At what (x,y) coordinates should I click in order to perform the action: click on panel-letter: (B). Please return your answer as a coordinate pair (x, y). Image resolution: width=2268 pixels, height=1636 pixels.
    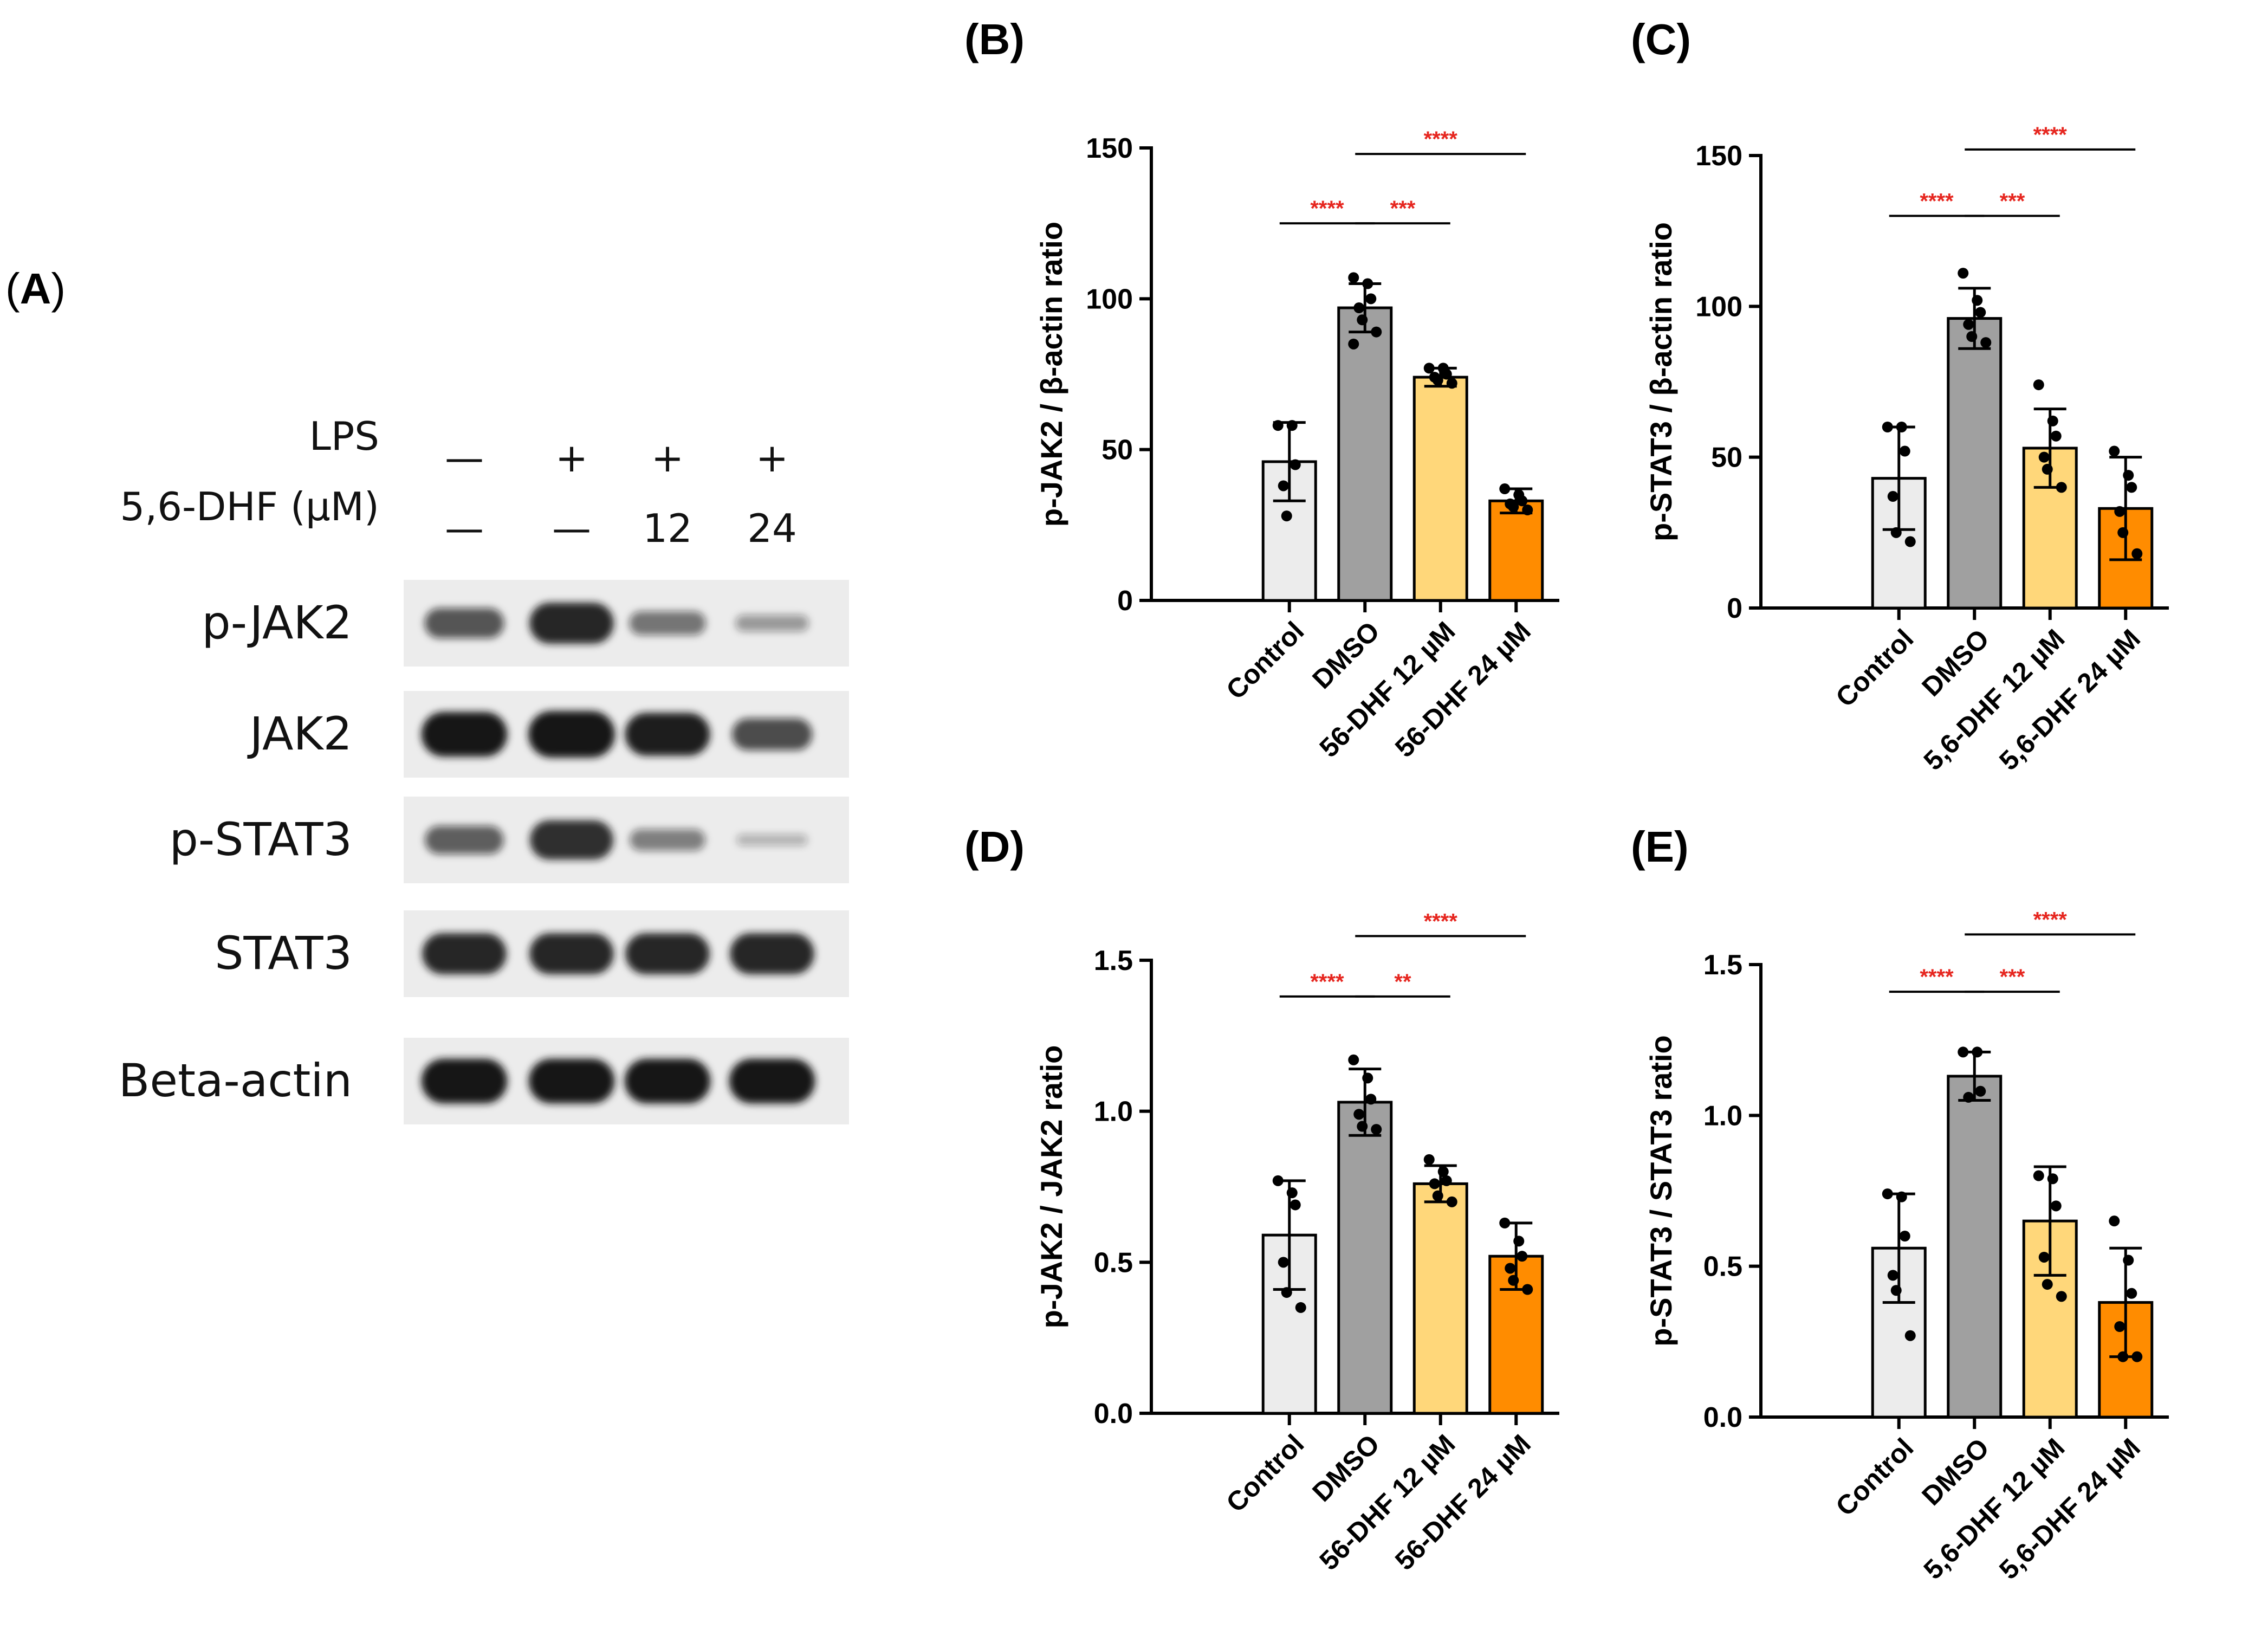
    Looking at the image, I should click on (994, 39).